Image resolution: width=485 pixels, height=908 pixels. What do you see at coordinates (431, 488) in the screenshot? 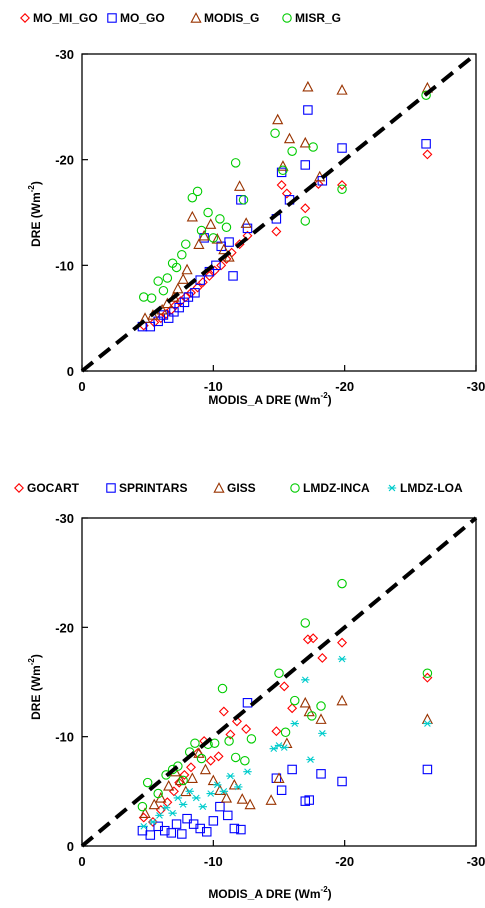
I see `legend-label: LMDZ-LOA` at bounding box center [431, 488].